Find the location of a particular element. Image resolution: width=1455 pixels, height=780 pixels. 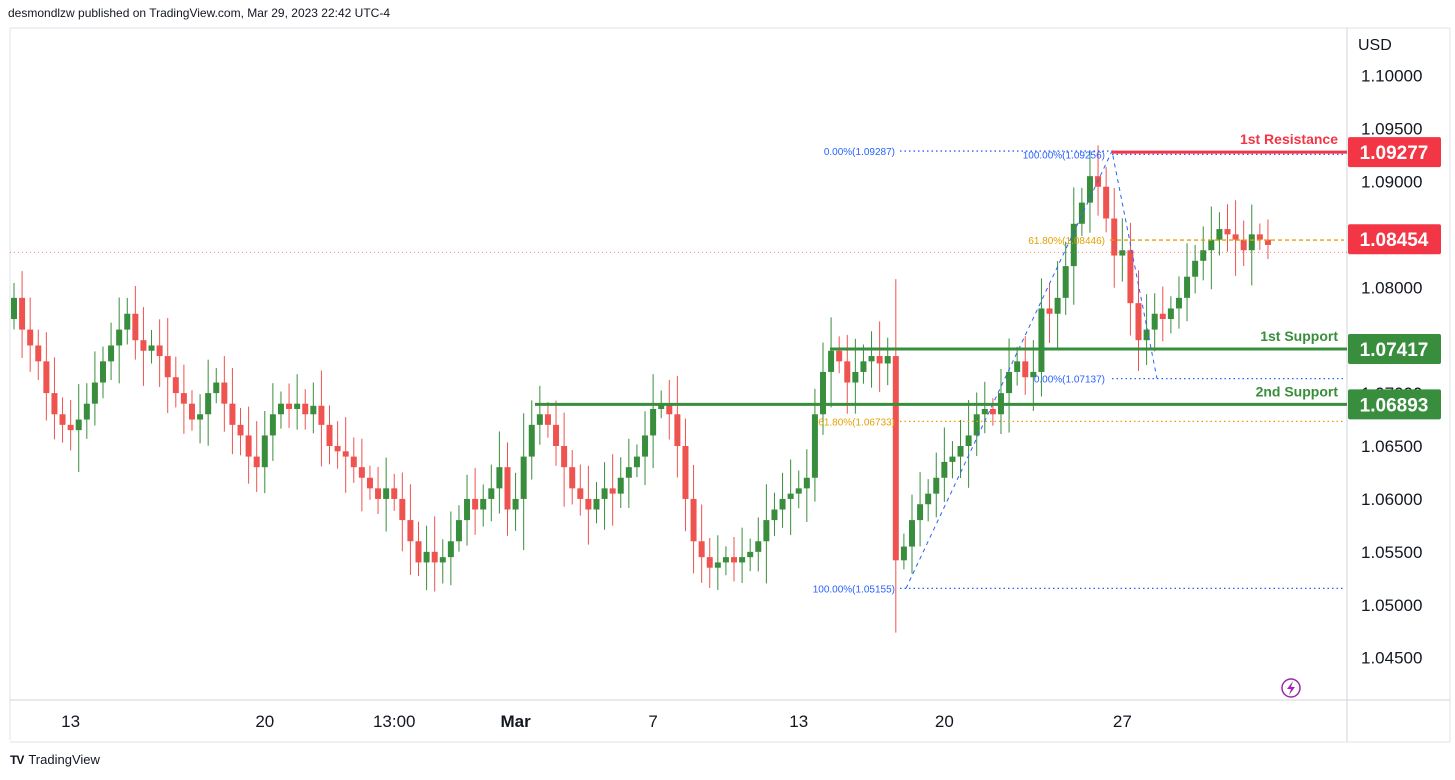

time-tick: 13:00 is located at coordinates (394, 721).